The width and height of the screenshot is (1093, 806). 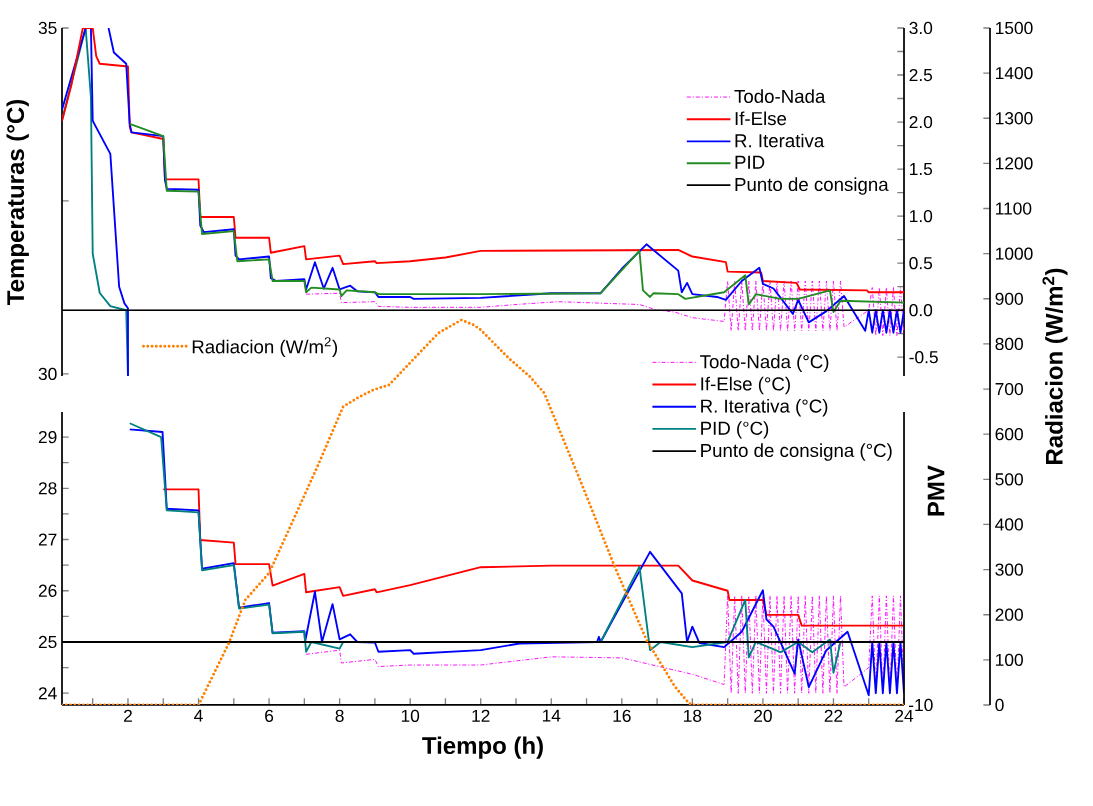 I want to click on x-tick-label: 22, so click(x=833, y=715).